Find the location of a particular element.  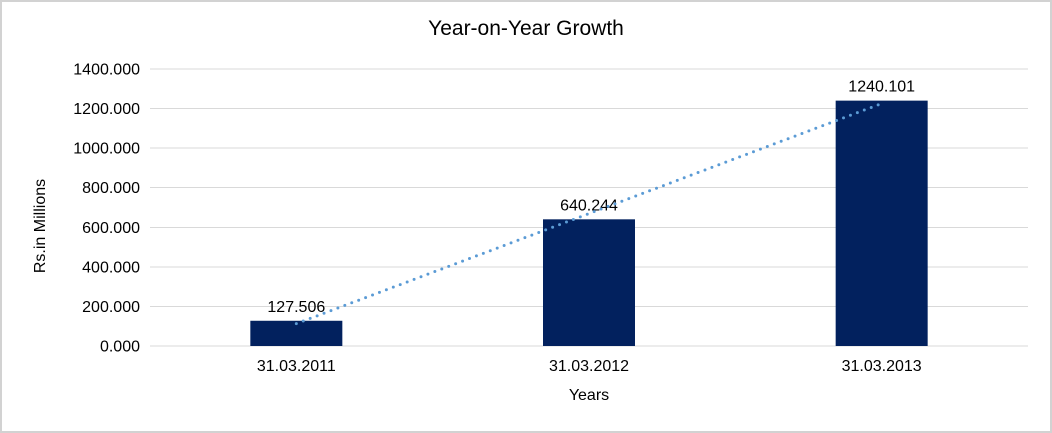

x-axis-tick-label: 31.03.2011 is located at coordinates (296, 366).